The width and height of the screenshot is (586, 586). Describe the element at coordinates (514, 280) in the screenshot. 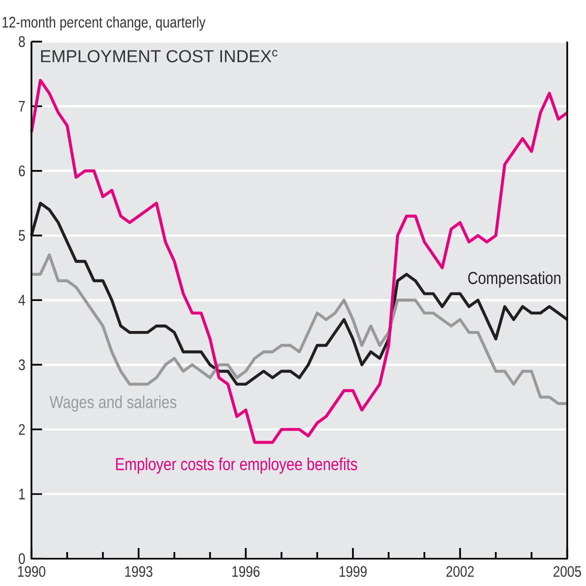

I see `series-label: Compensation` at that location.